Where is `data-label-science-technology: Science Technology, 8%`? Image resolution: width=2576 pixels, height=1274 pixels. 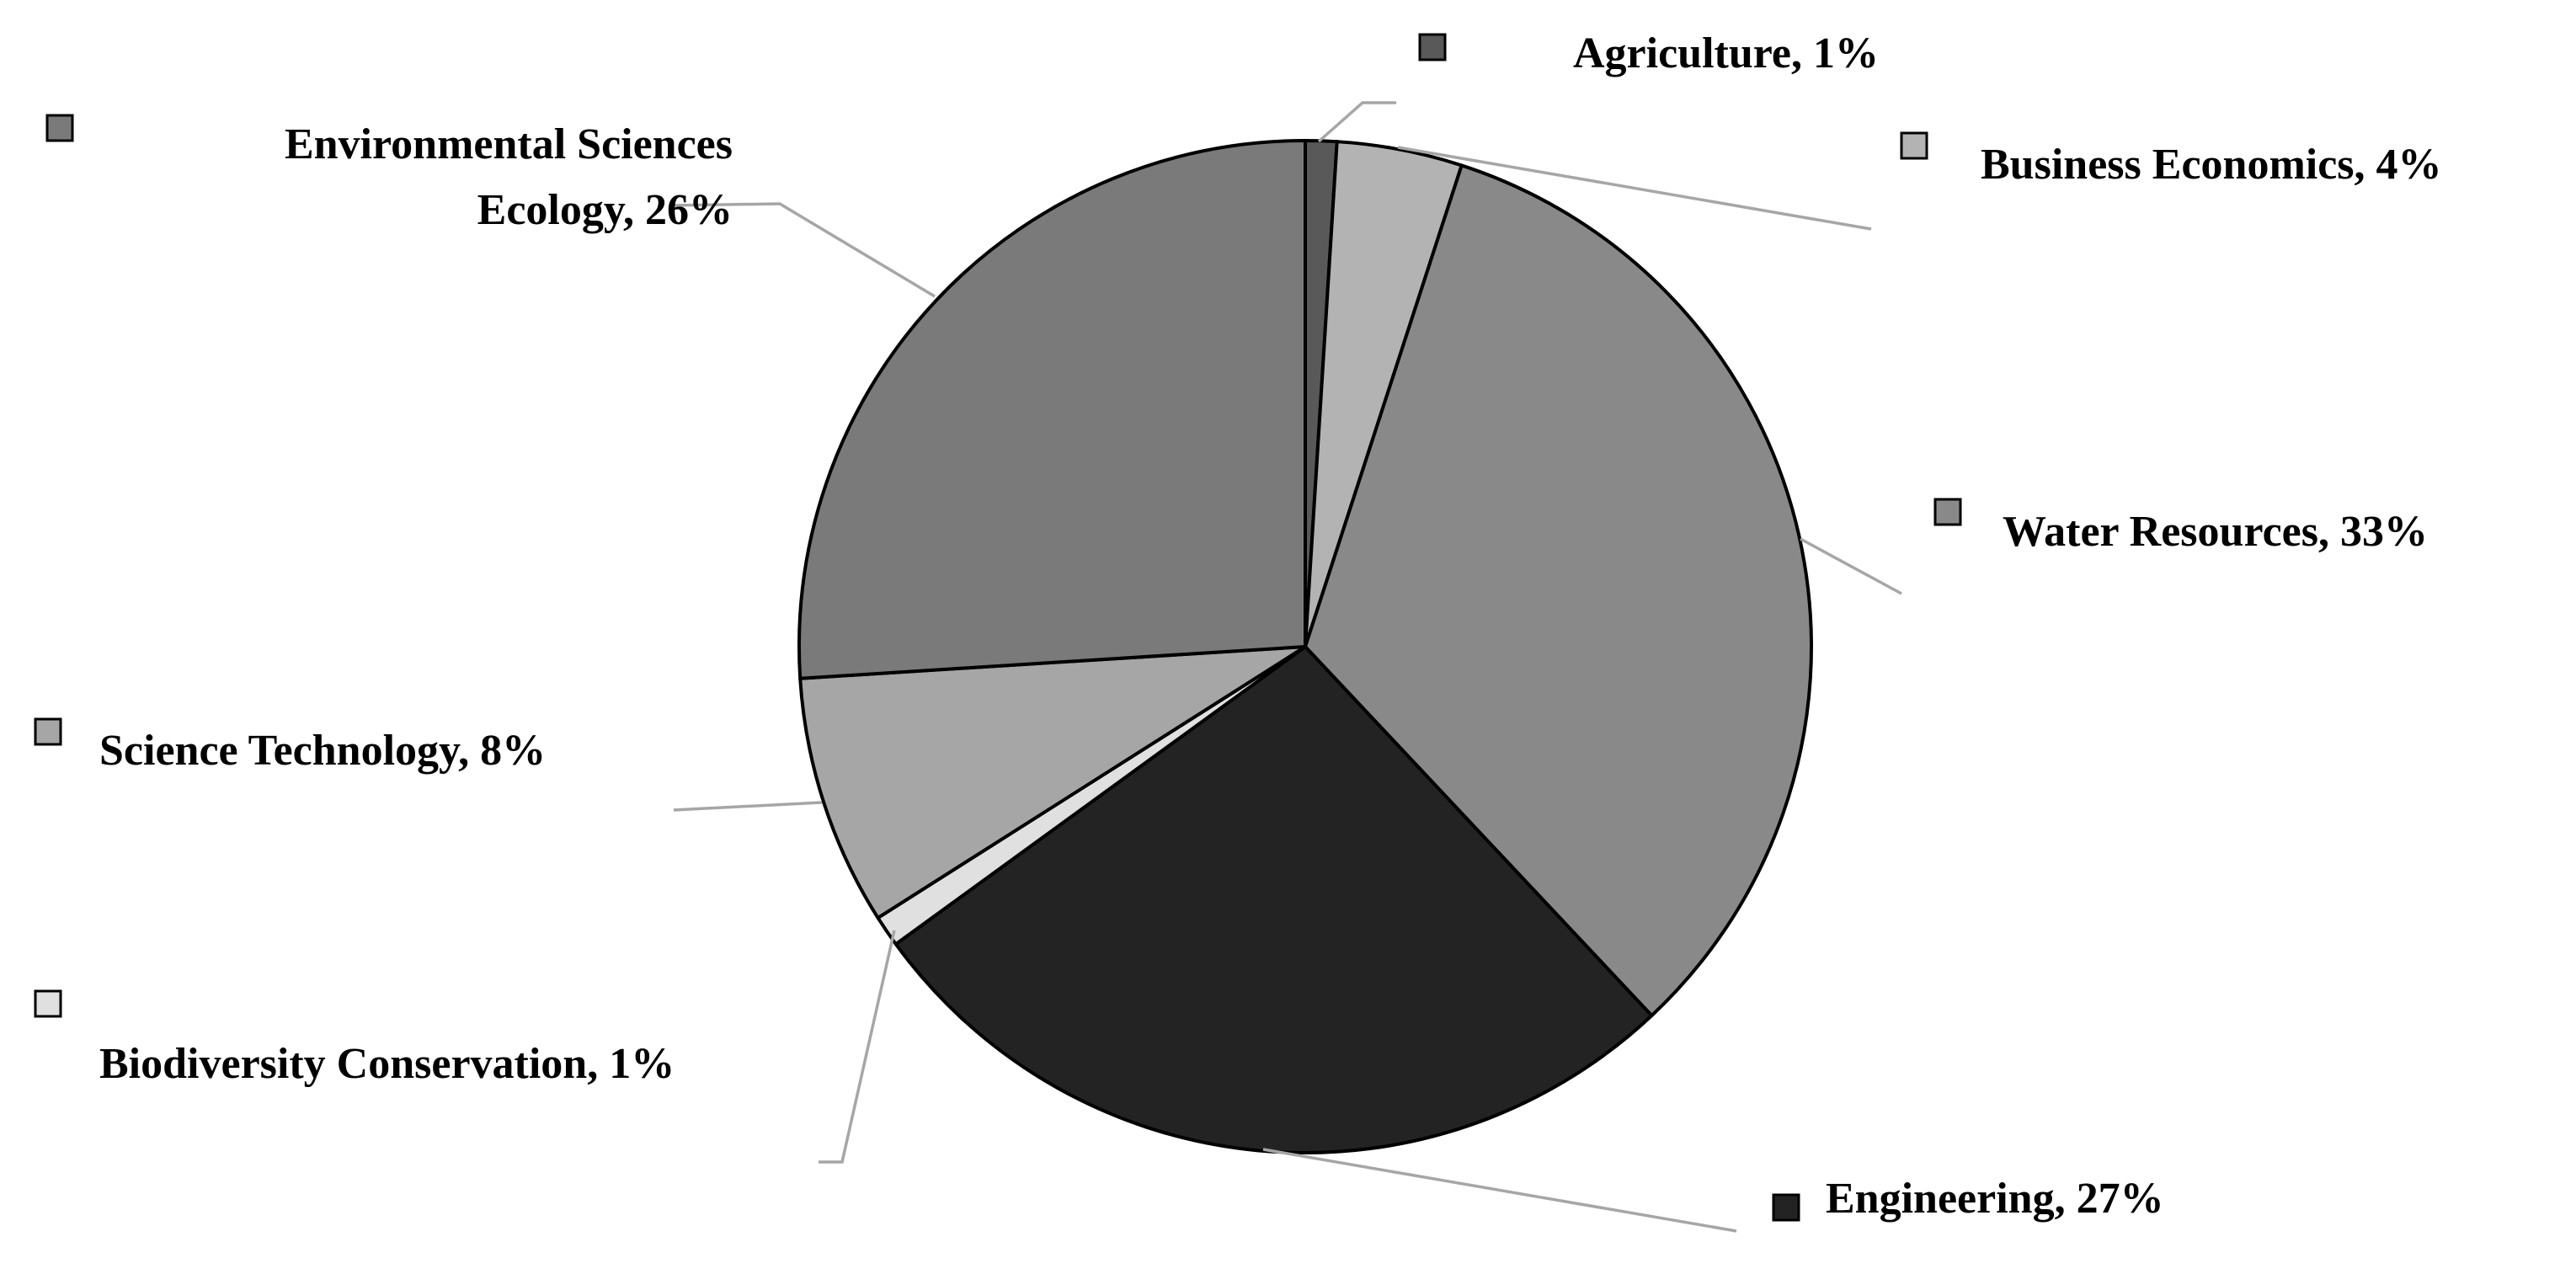
data-label-science-technology: Science Technology, 8% is located at coordinates (322, 751).